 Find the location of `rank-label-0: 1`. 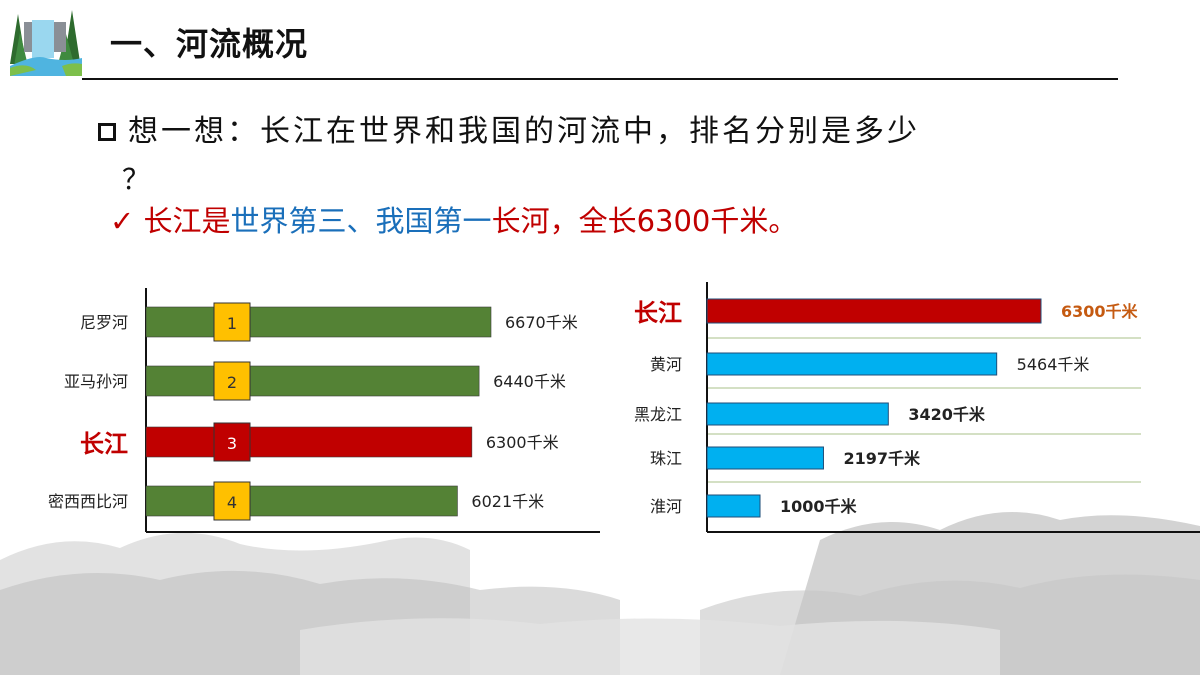

rank-label-0: 1 is located at coordinates (232, 323).